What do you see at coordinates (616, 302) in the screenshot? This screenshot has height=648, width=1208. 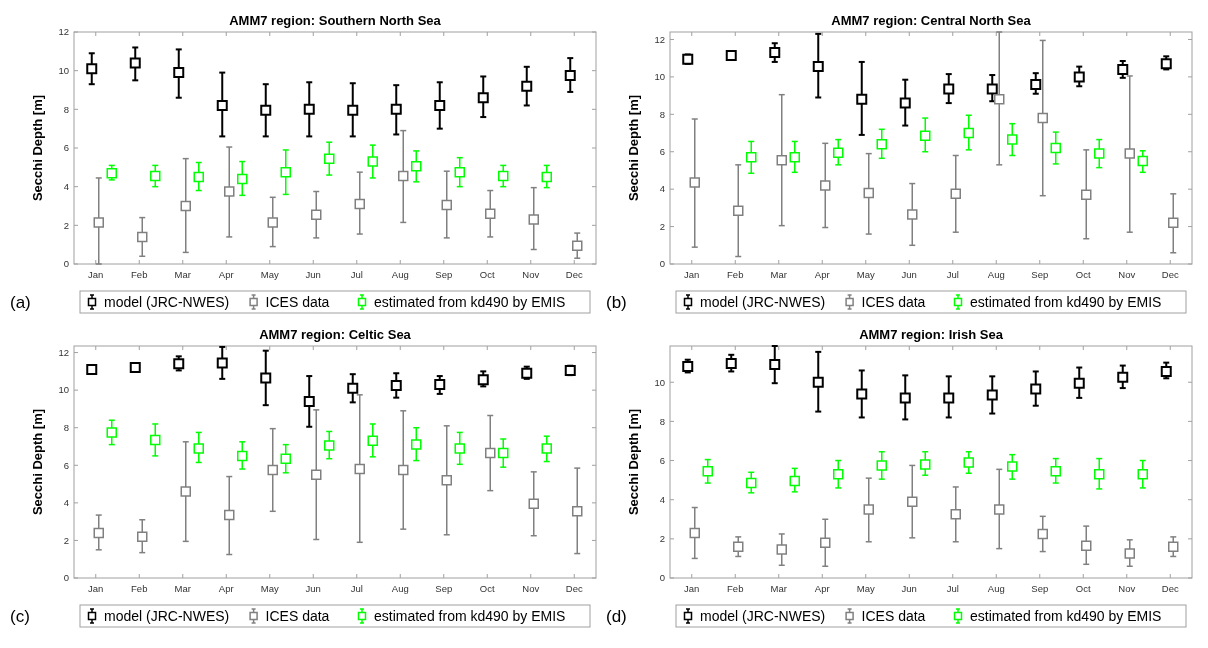 I see `text: (b)` at bounding box center [616, 302].